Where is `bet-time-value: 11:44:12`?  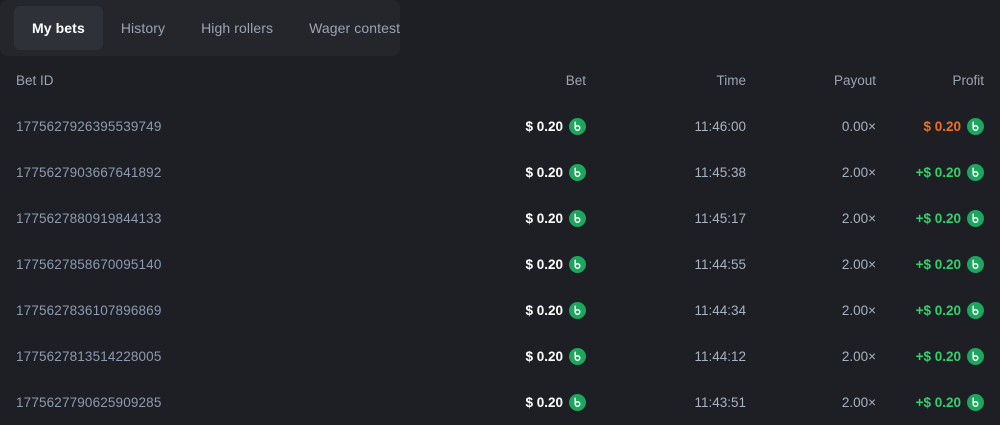
bet-time-value: 11:44:12 is located at coordinates (720, 356).